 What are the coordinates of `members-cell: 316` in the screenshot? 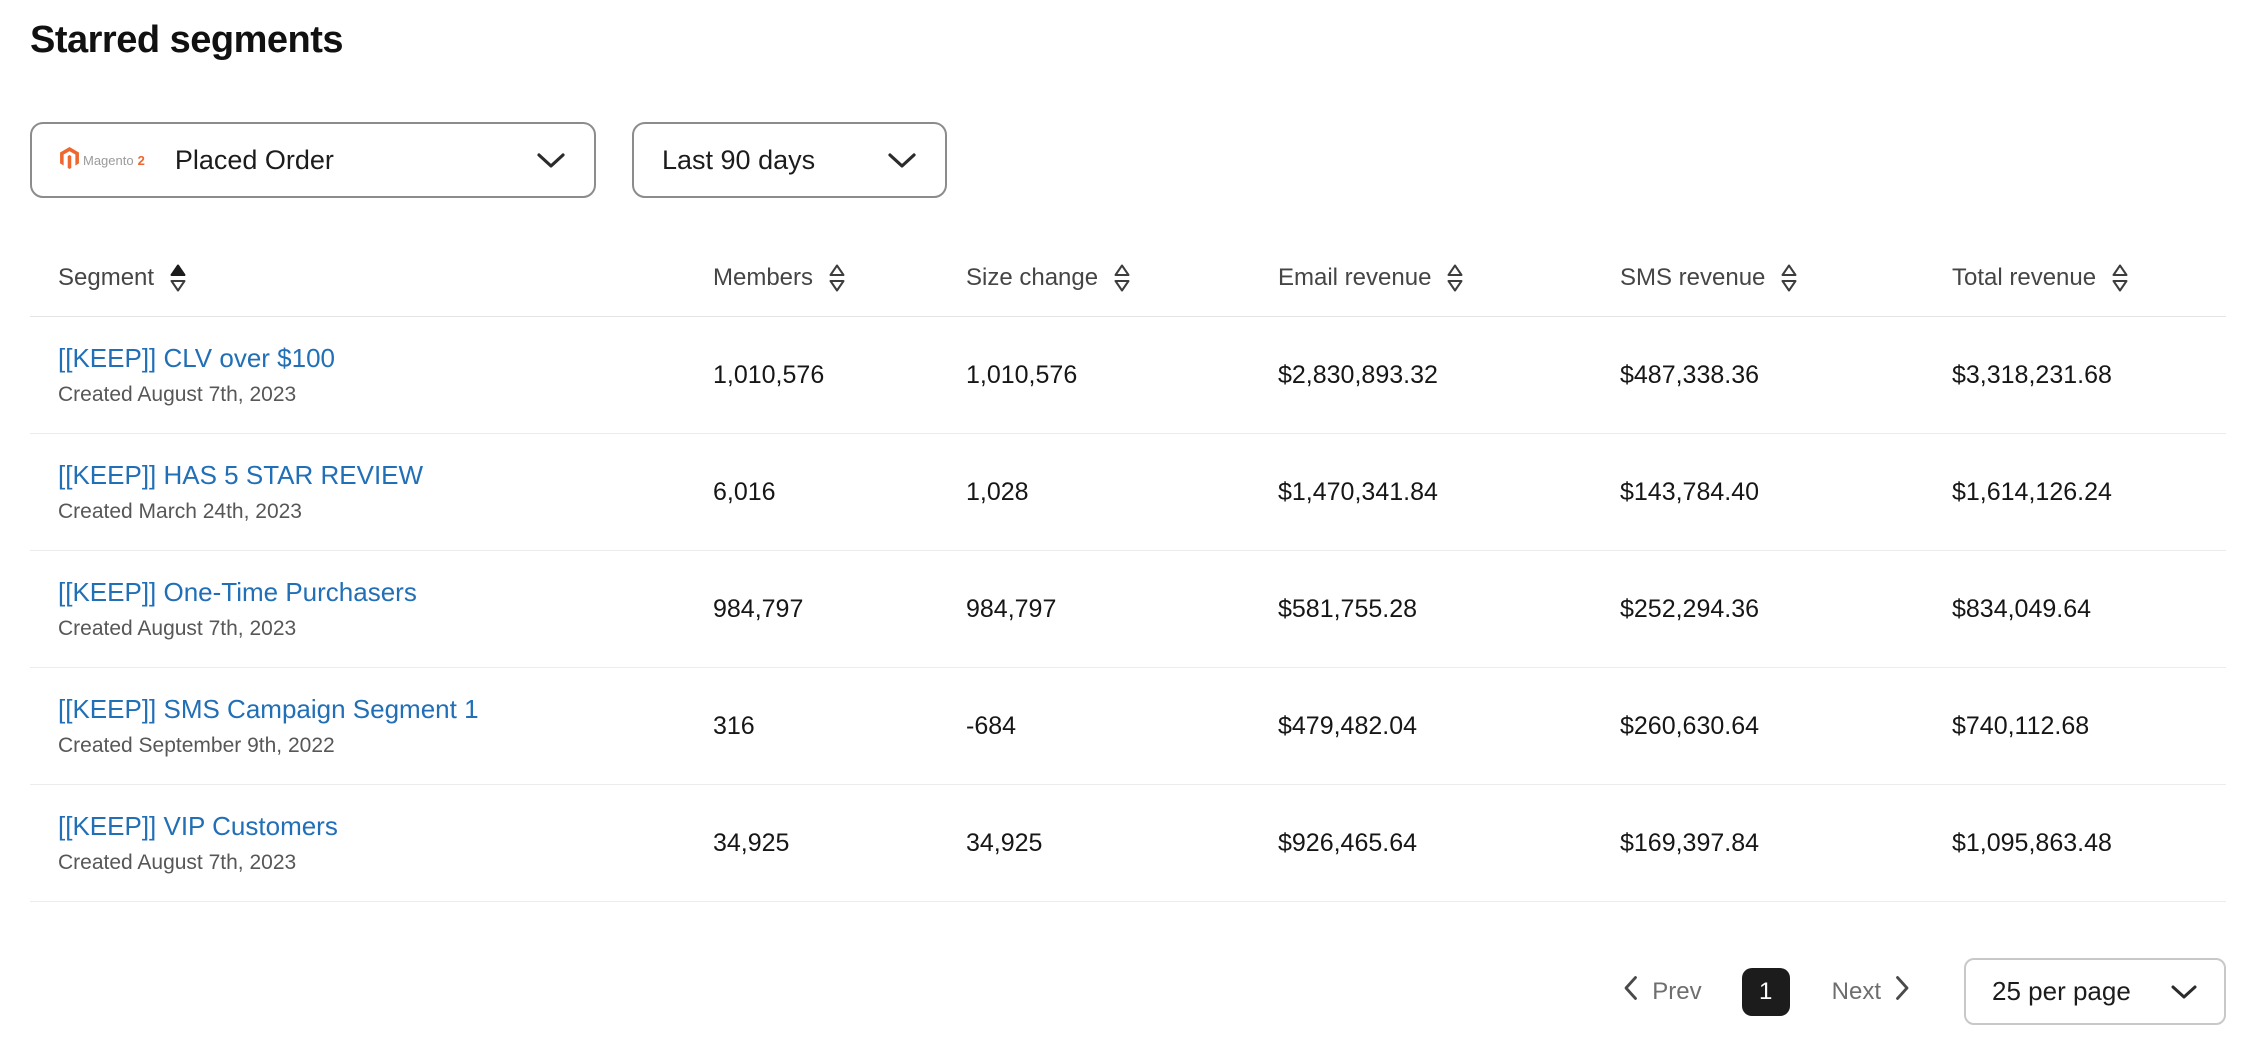 It's located at (734, 725).